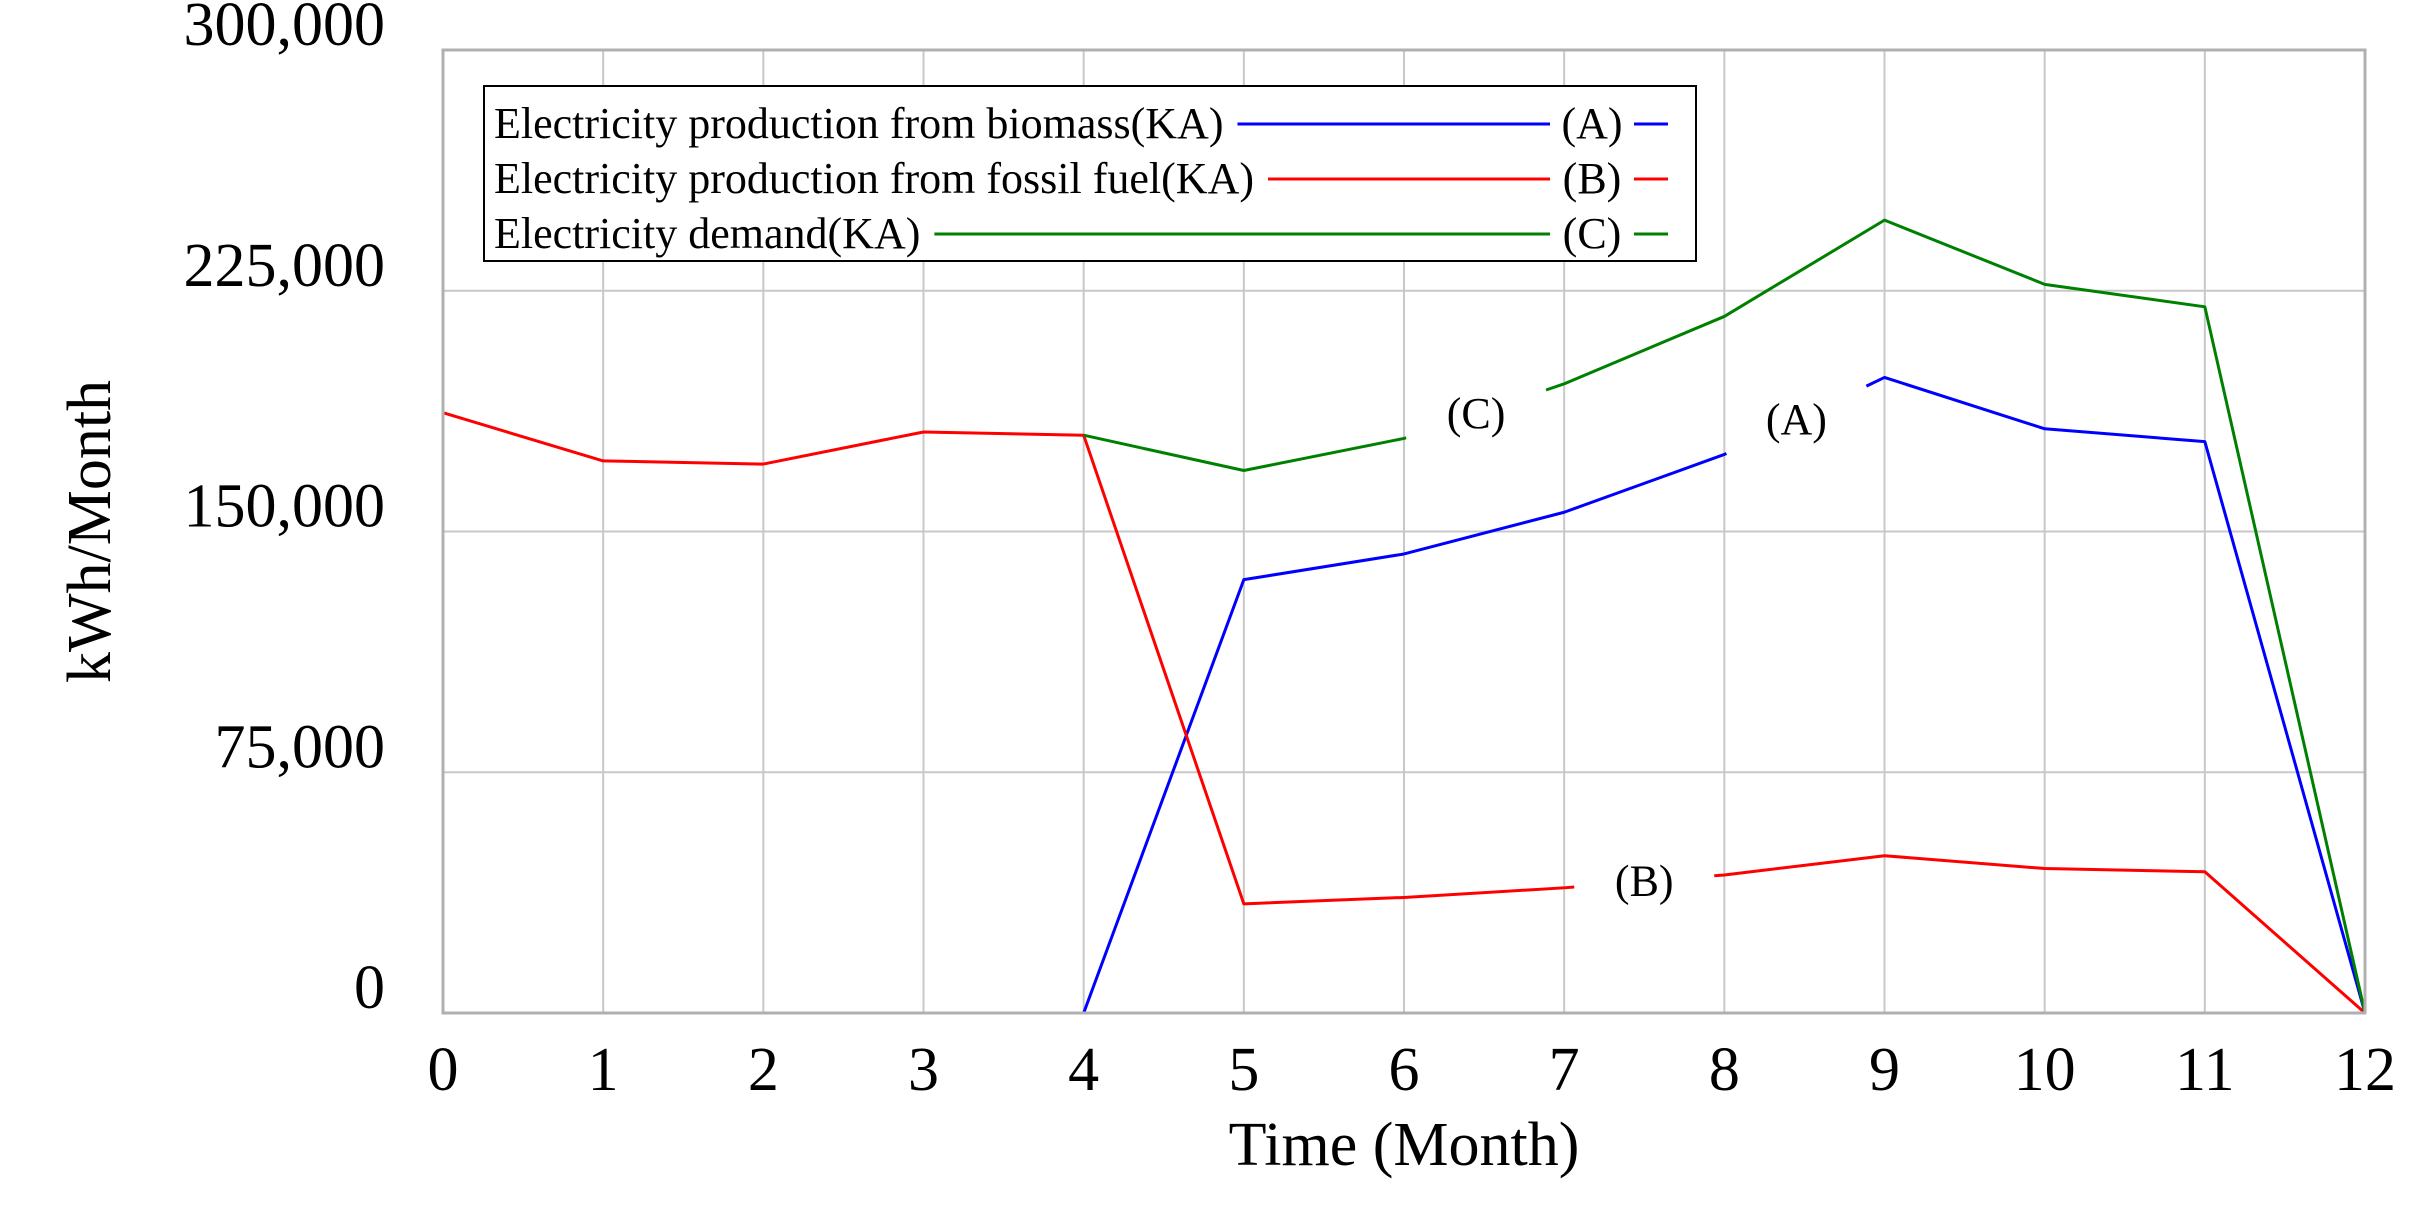  What do you see at coordinates (285, 266) in the screenshot?
I see `y-tick-label: 225,000` at bounding box center [285, 266].